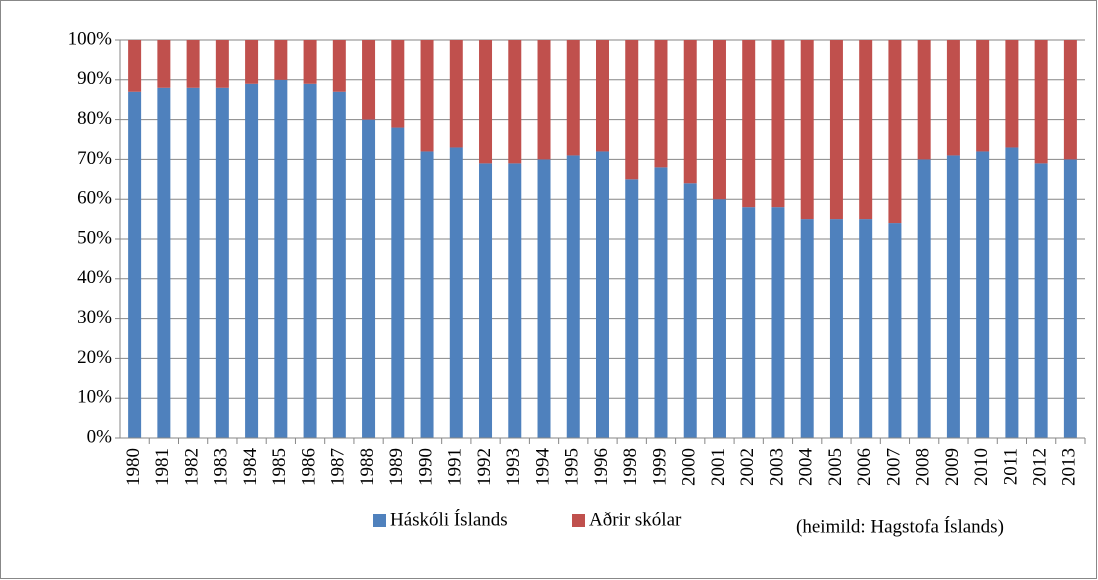 Image resolution: width=1098 pixels, height=580 pixels. What do you see at coordinates (864, 467) in the screenshot?
I see `x-tick-label: 2006` at bounding box center [864, 467].